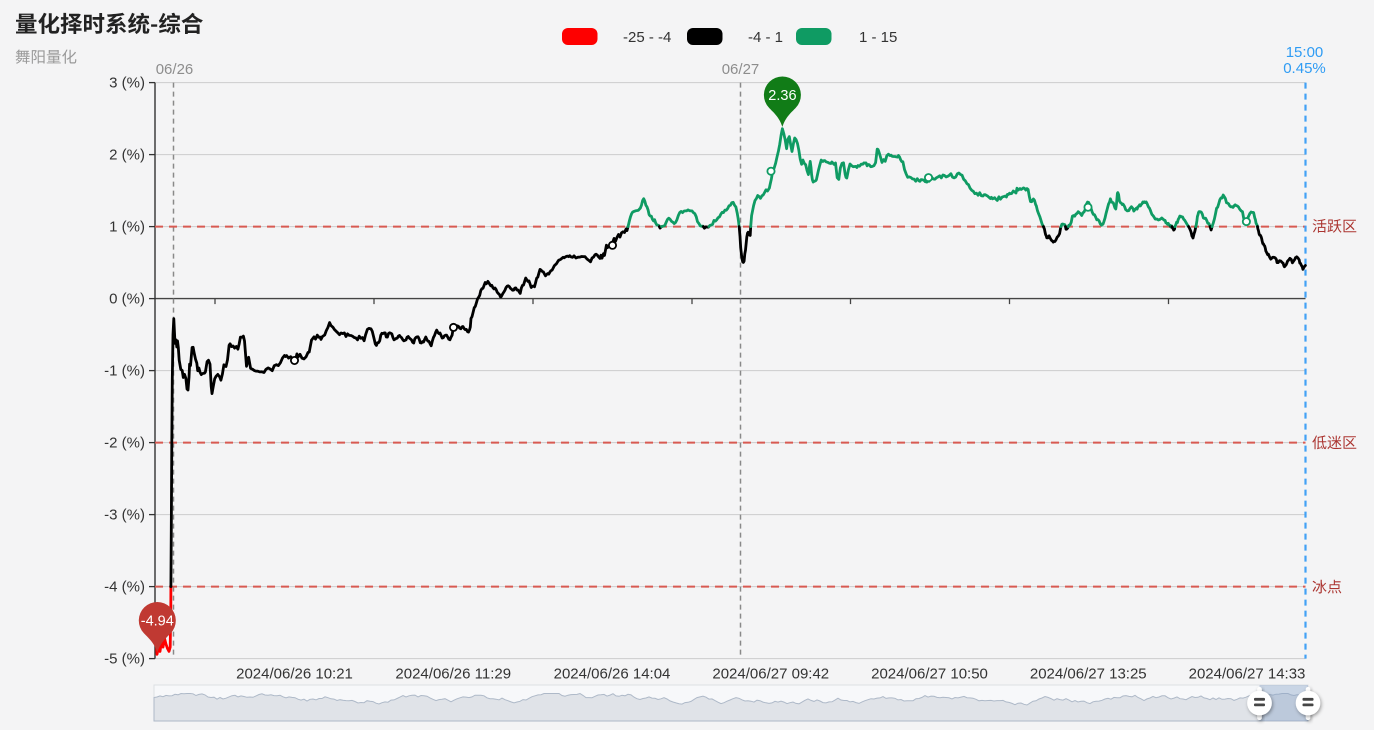  What do you see at coordinates (294, 674) in the screenshot?
I see `svg-text: 2024/06/26 10:21` at bounding box center [294, 674].